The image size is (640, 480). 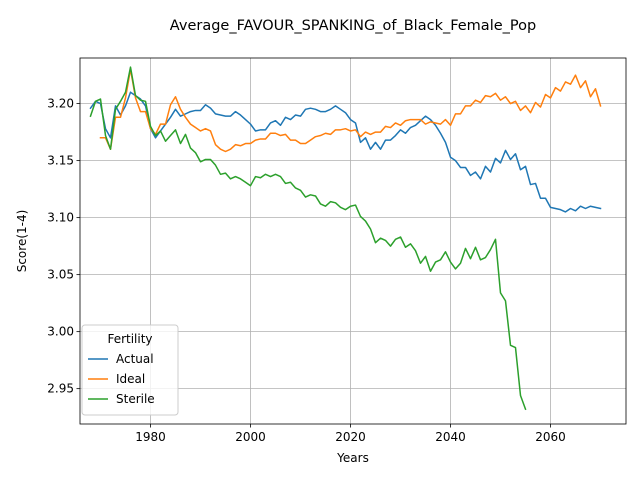 What do you see at coordinates (135, 359) in the screenshot?
I see `legend-label-actual: Actual` at bounding box center [135, 359].